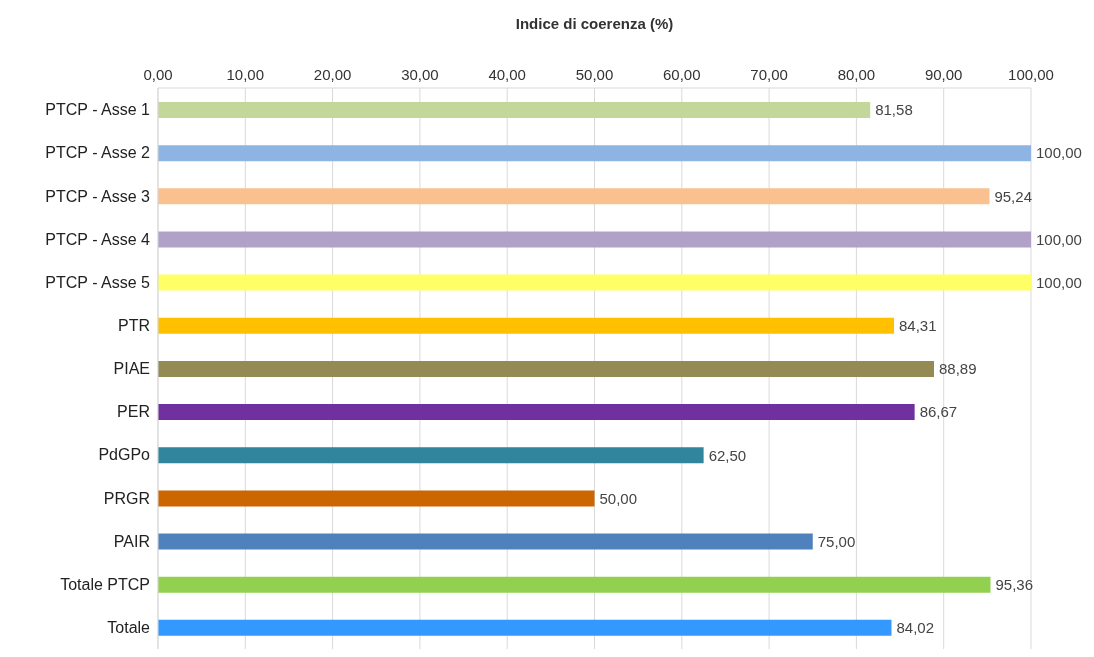 This screenshot has width=1094, height=657. I want to click on x-tick-label: 70,00, so click(769, 74).